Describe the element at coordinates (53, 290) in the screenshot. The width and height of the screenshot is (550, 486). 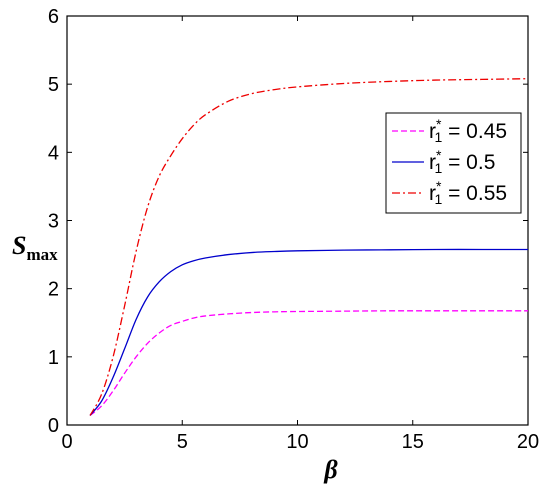
I see `y-tick-label: 2` at that location.